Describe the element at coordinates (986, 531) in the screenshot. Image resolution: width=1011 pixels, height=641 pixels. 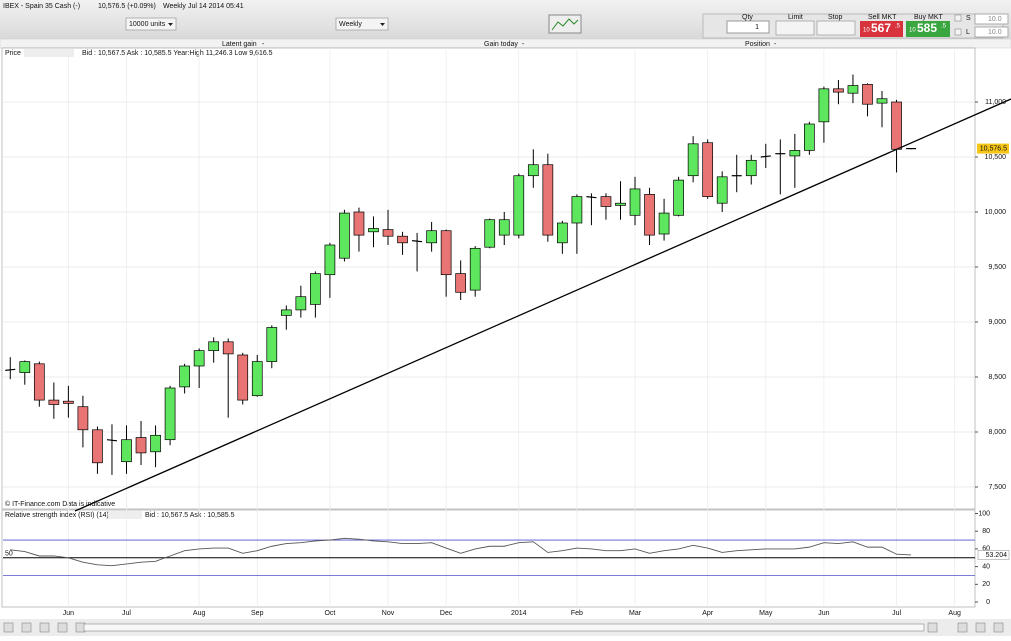
I see `y-tick-label: 80` at that location.